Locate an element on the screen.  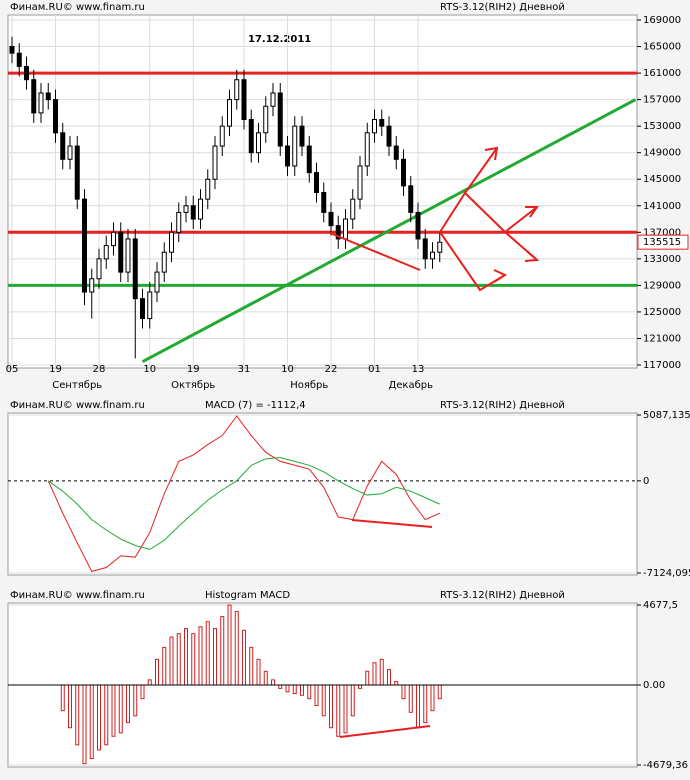
y-tick-label: 117000 is located at coordinates (662, 365).